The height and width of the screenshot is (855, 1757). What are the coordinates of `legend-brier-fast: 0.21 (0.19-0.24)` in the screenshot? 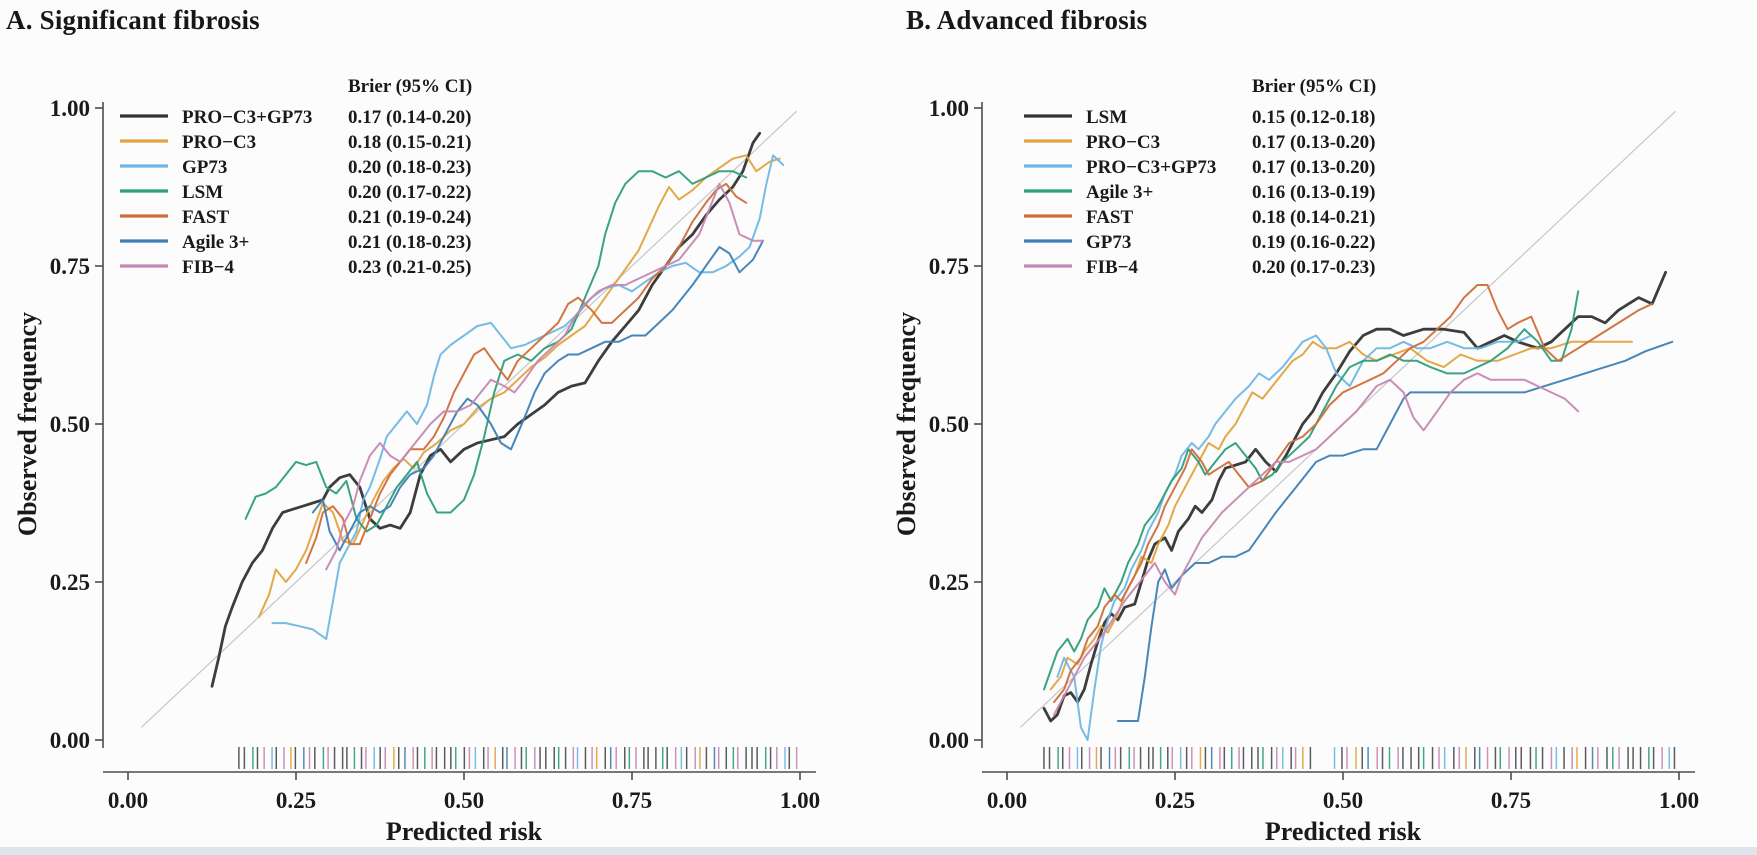 It's located at (409, 217).